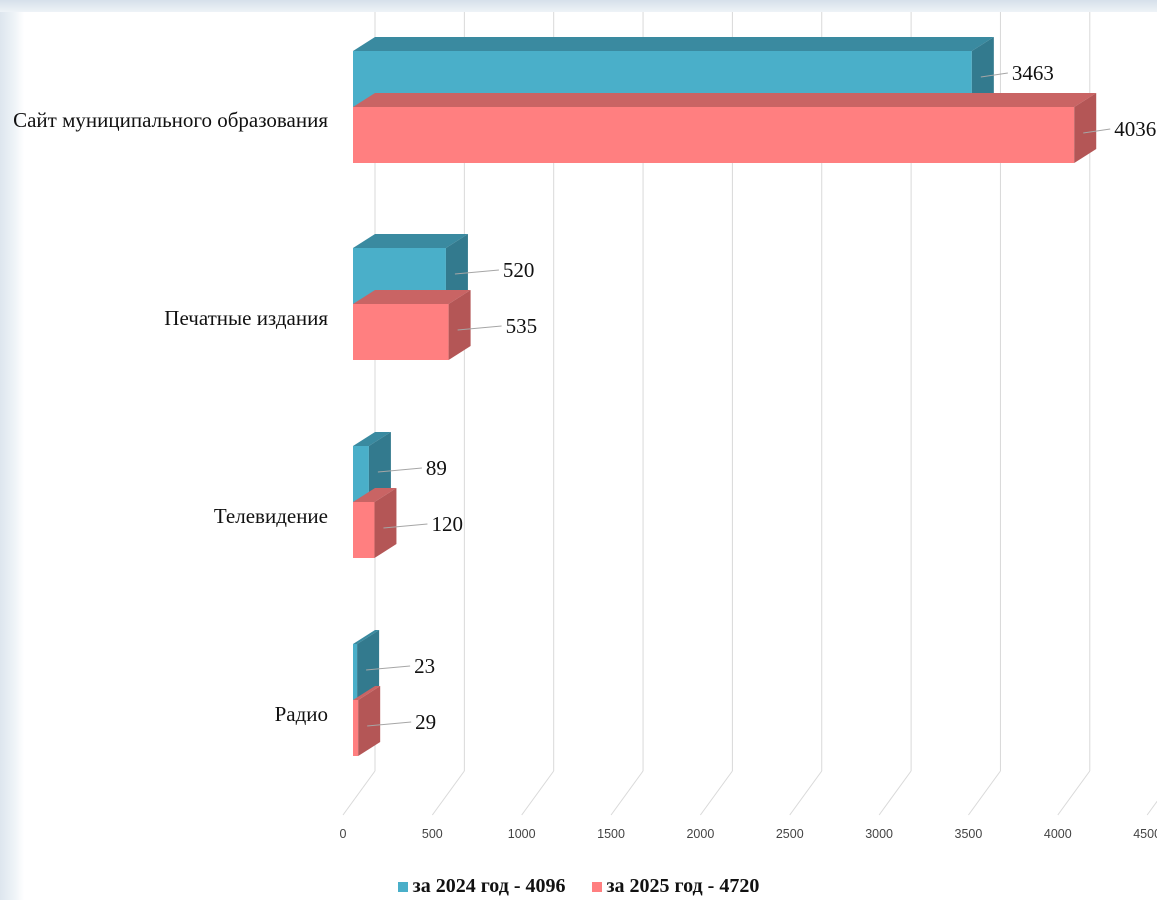 Image resolution: width=1157 pixels, height=900 pixels. I want to click on x-tick-label: 2500, so click(790, 834).